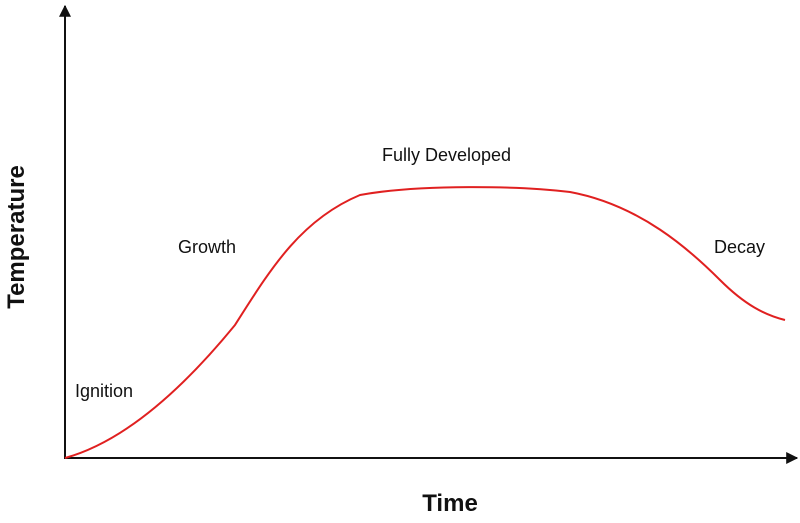 This screenshot has width=800, height=523. I want to click on stage-label: Ignition, so click(104, 391).